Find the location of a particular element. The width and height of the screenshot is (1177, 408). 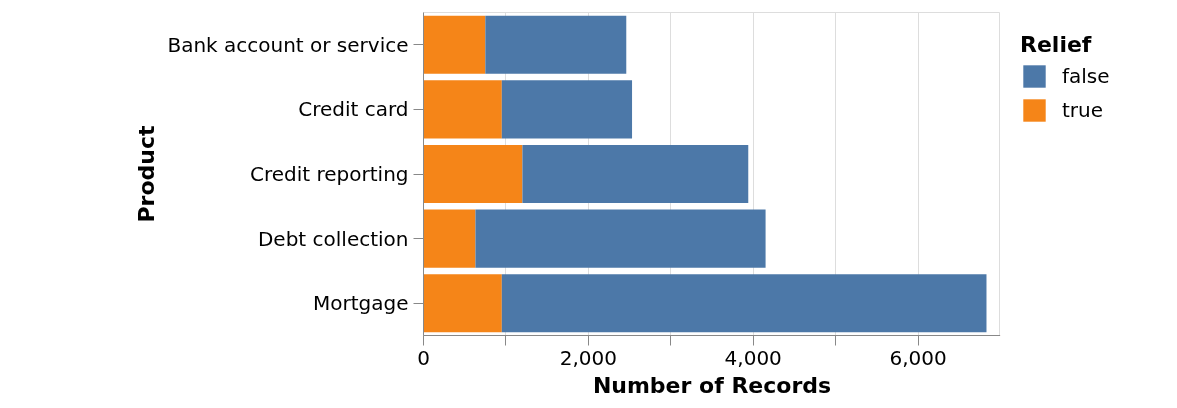

x-tick-label: 0 is located at coordinates (423, 357).